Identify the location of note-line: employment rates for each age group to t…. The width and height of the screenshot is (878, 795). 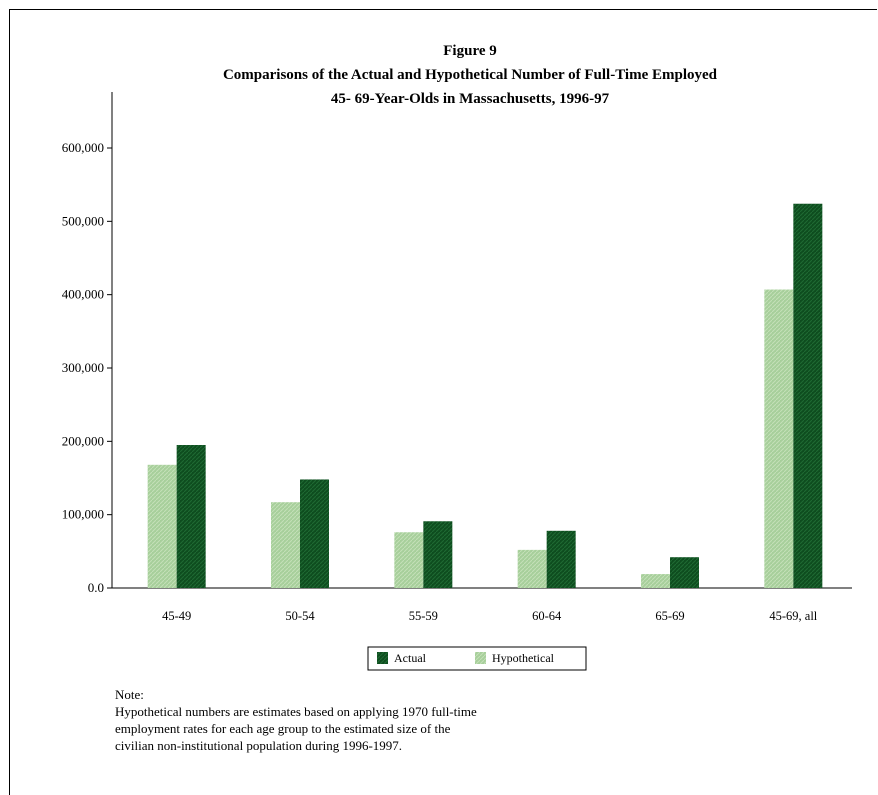
(283, 728).